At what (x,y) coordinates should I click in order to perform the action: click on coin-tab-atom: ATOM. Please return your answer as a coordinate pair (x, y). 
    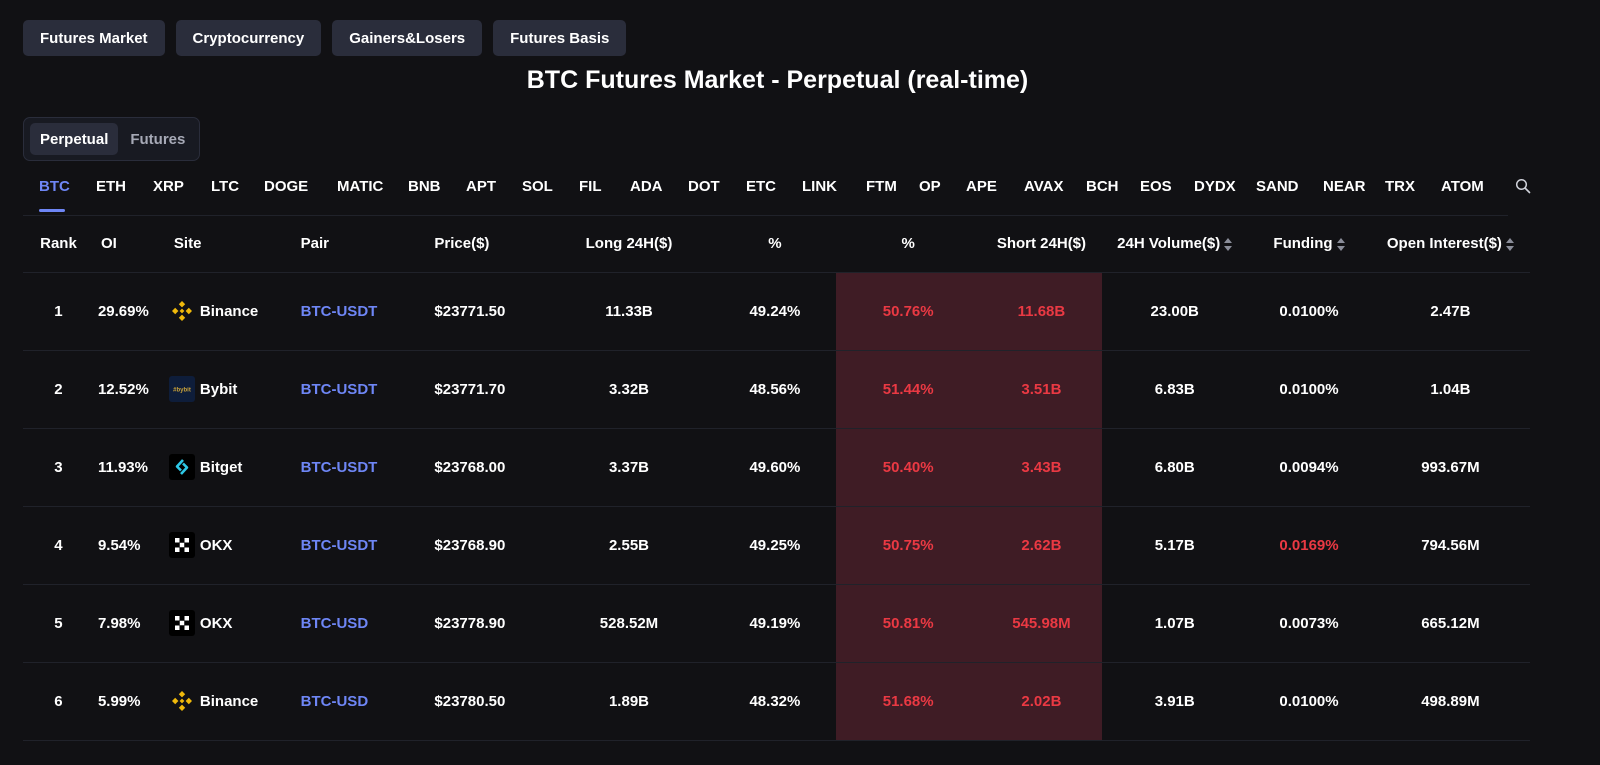
    Looking at the image, I should click on (1462, 186).